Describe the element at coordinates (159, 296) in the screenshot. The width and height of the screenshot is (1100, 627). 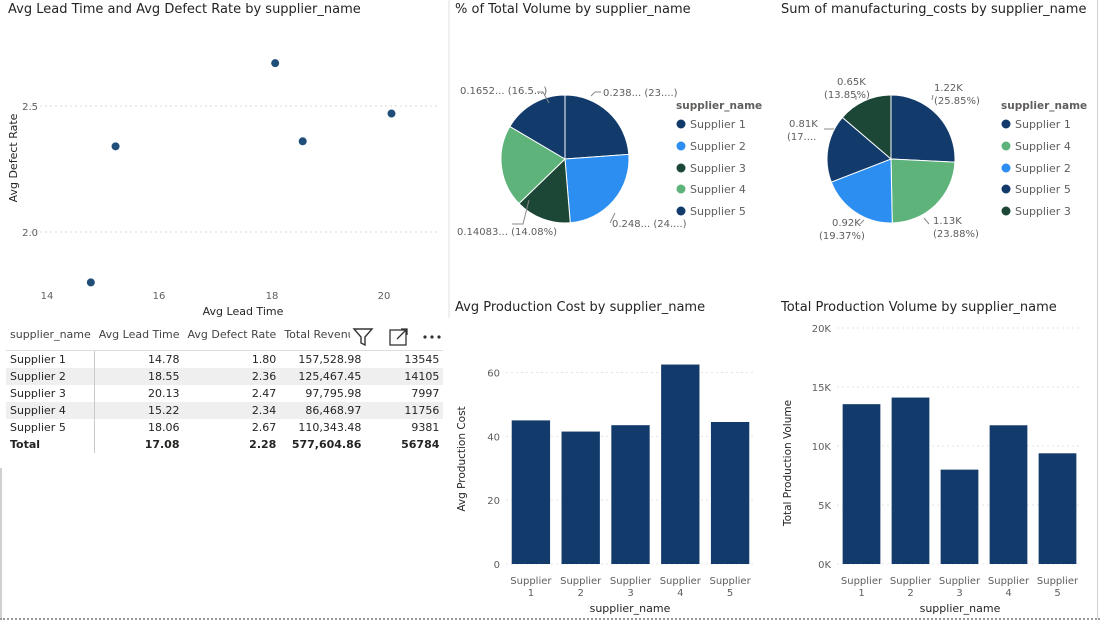
I see `scatter-xtick: 16` at that location.